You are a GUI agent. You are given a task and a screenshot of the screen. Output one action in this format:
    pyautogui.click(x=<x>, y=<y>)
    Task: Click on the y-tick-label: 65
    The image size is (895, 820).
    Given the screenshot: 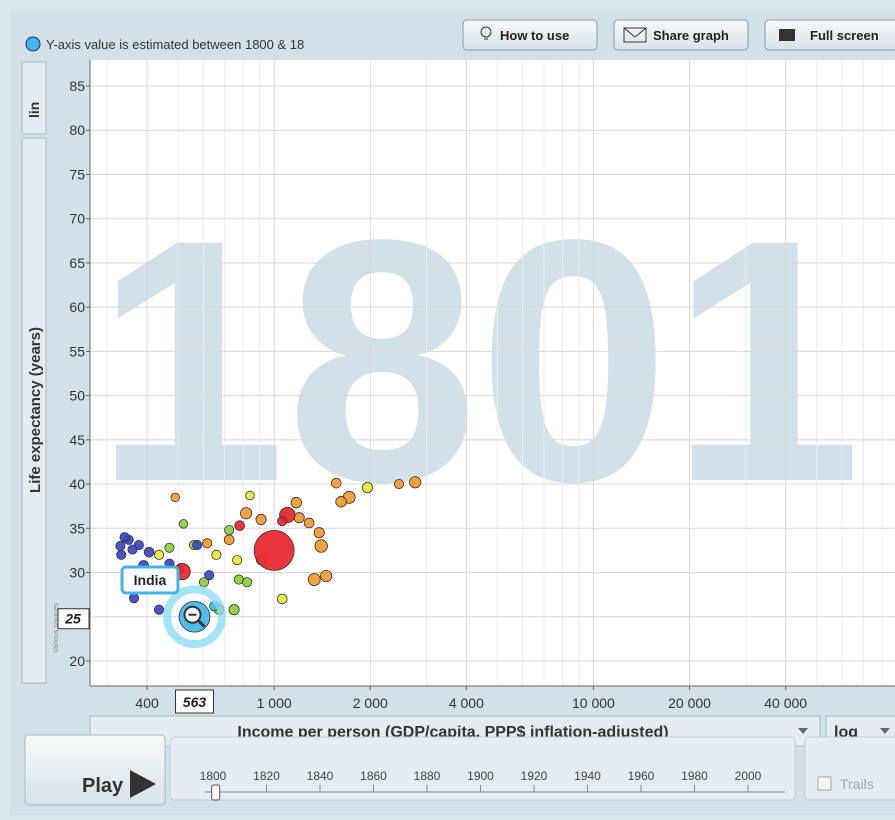 What is the action you would take?
    pyautogui.click(x=77, y=263)
    